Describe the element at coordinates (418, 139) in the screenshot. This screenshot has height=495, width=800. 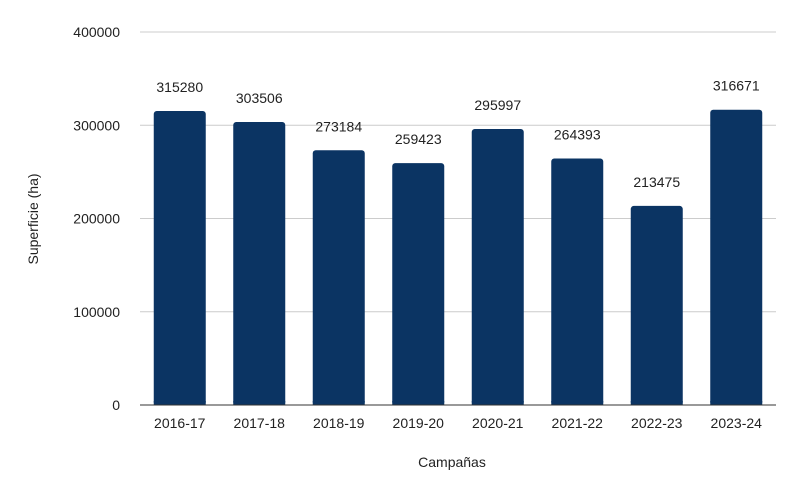
I see `data-label: 259423` at that location.